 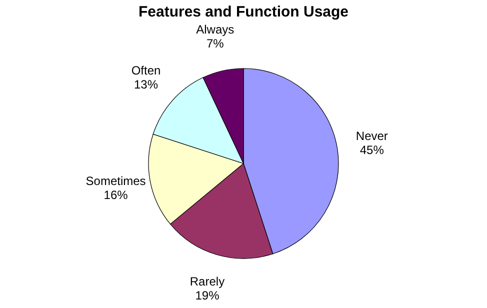 What do you see at coordinates (215, 43) in the screenshot?
I see `data-label: 7%` at bounding box center [215, 43].